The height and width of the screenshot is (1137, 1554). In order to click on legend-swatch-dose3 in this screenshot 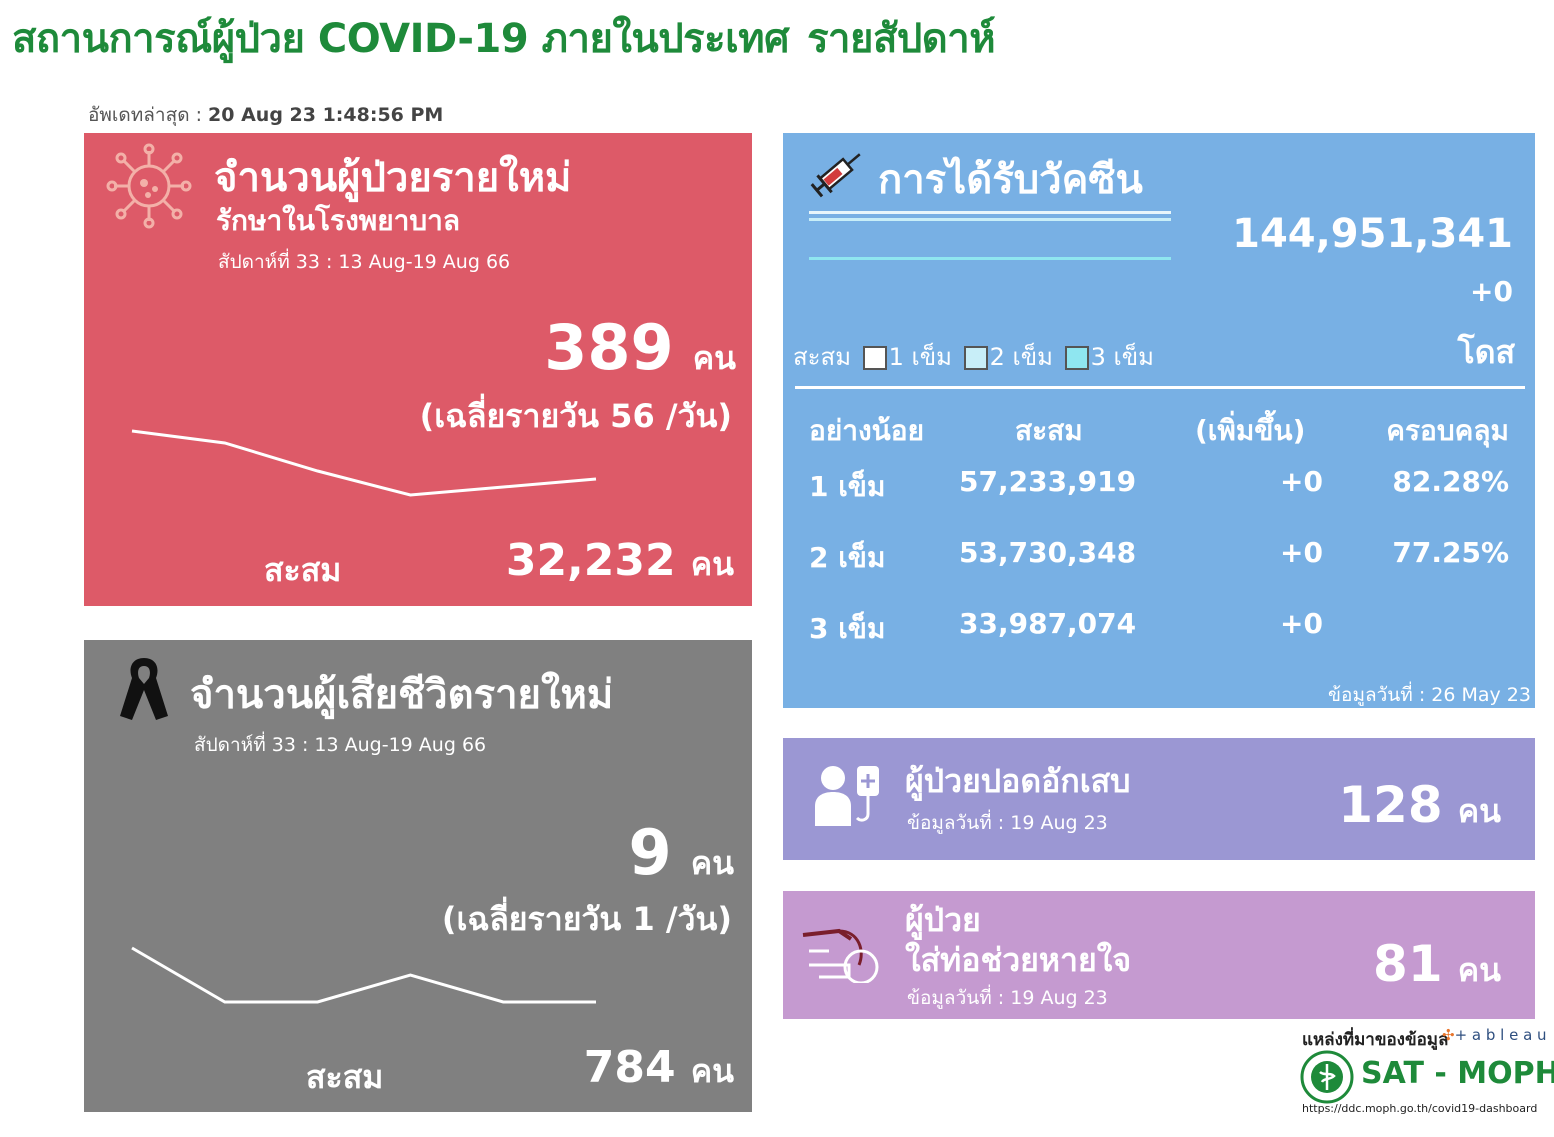, I will do `click(1076, 358)`.